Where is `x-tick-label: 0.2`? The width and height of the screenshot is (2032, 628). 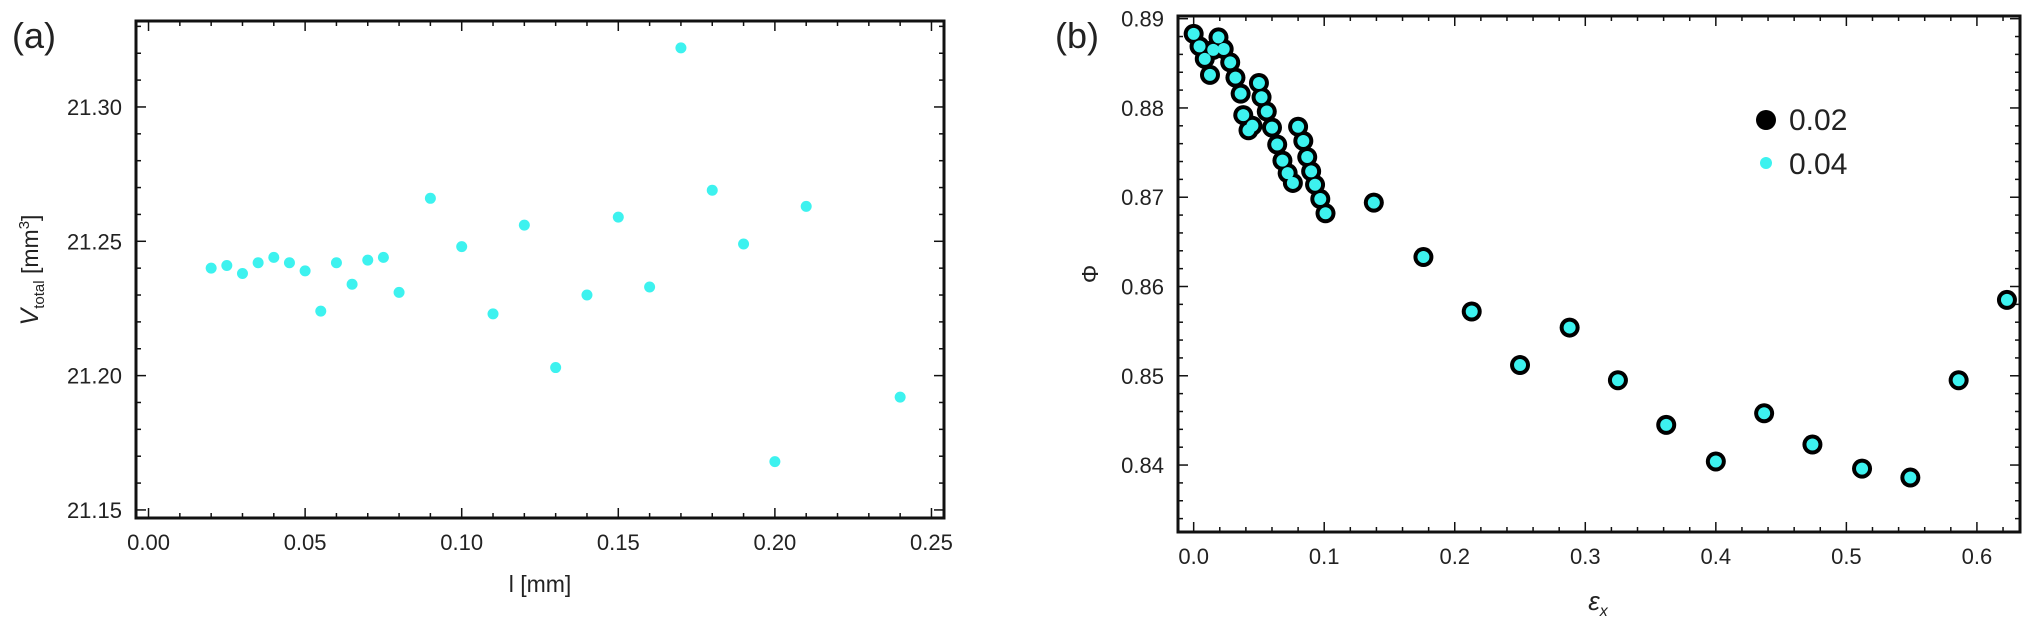 x-tick-label: 0.2 is located at coordinates (1454, 556).